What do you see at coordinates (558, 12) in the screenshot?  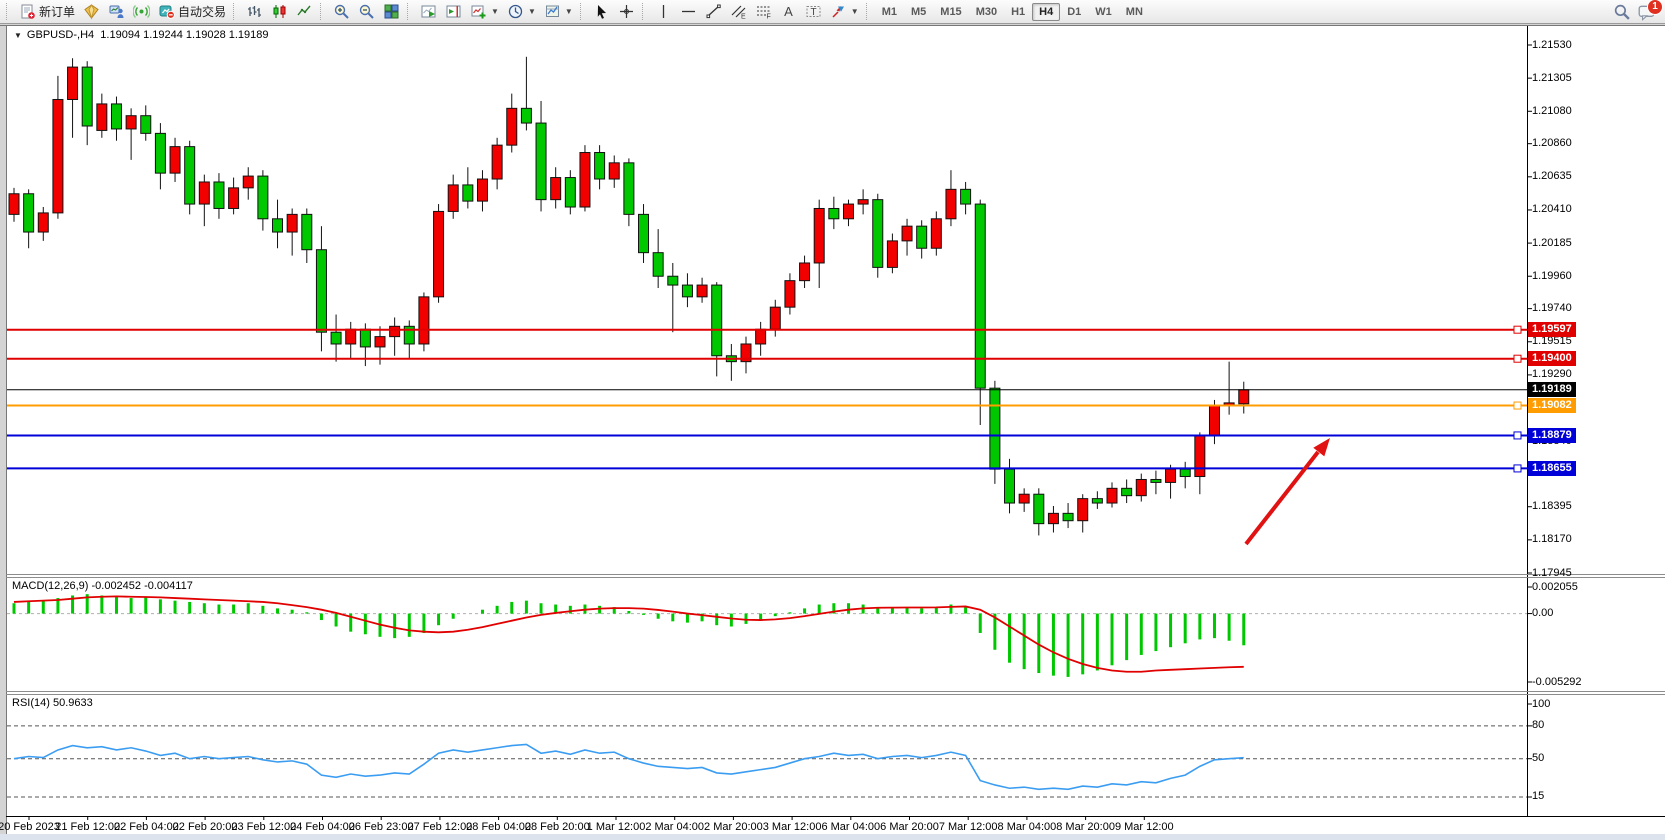 I see `templates-button: ▼` at bounding box center [558, 12].